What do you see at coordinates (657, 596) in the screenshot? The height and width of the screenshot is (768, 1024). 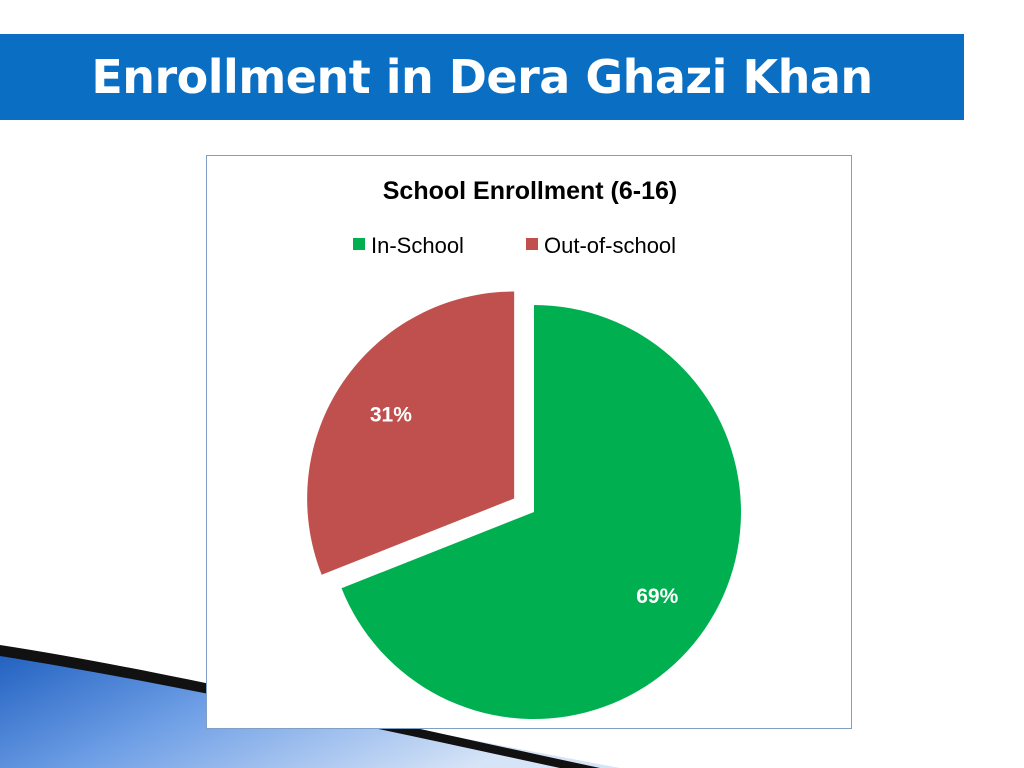 I see `data-label-in-school: 69%` at bounding box center [657, 596].